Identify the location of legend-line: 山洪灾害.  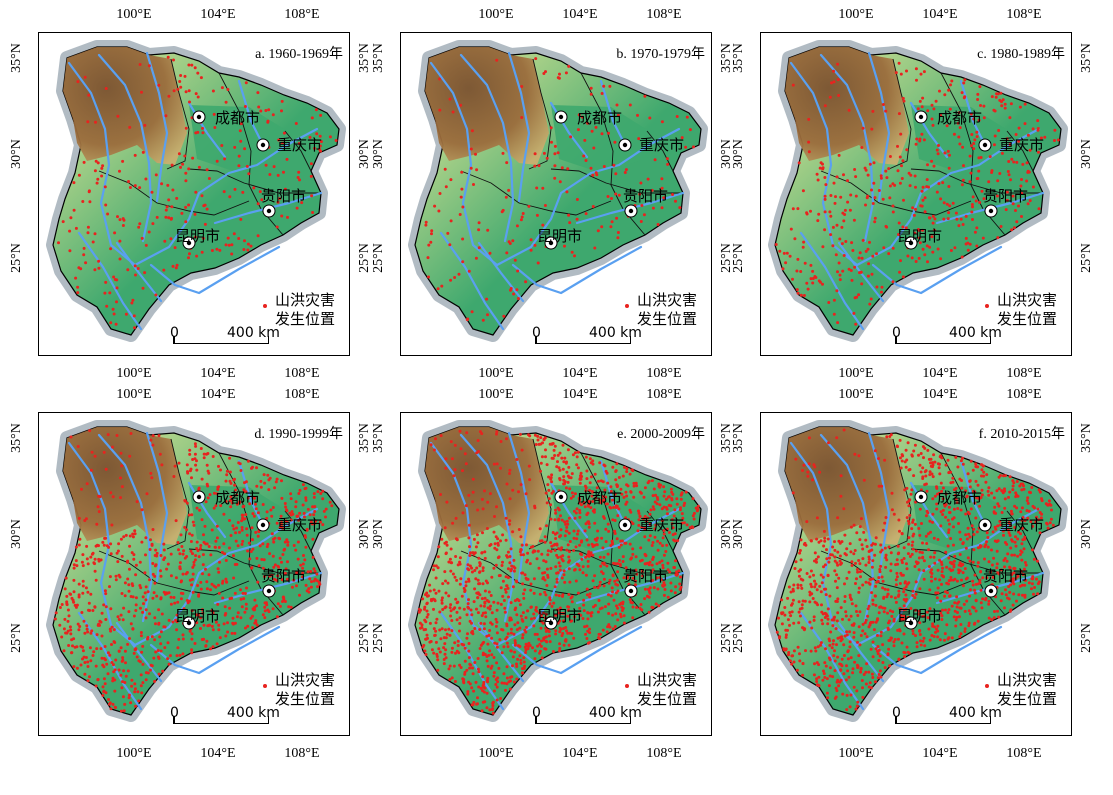
(667, 300).